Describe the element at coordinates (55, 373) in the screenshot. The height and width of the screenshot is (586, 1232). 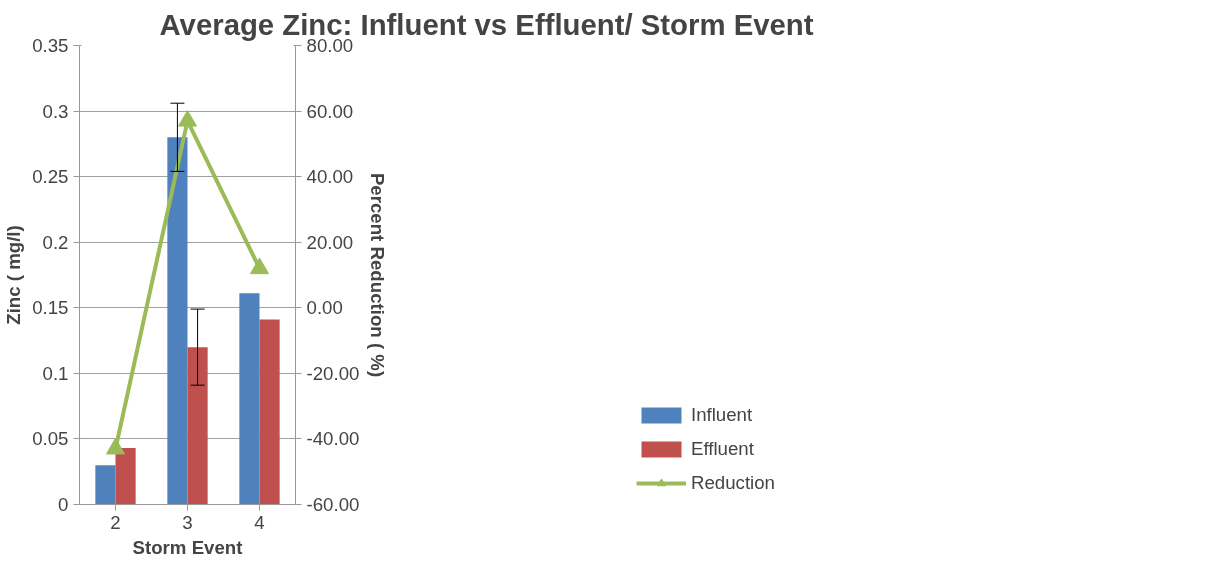
I see `y-tick-label: 0.1` at that location.